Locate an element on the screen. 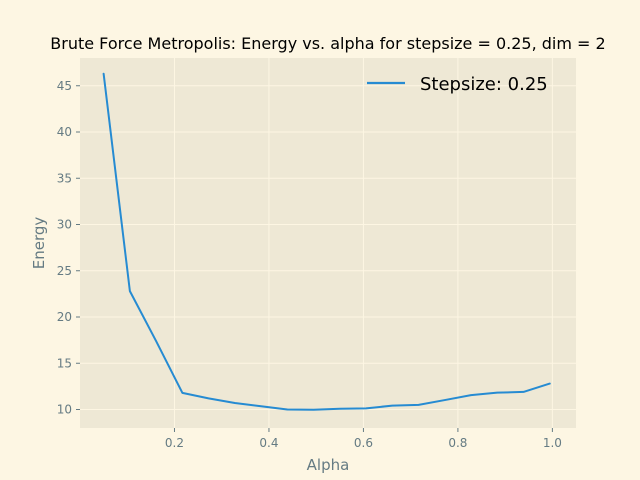 The width and height of the screenshot is (640, 480). x-axis-ticks: 0.2 0.4 0.6 0.8 1.0 is located at coordinates (363, 439).